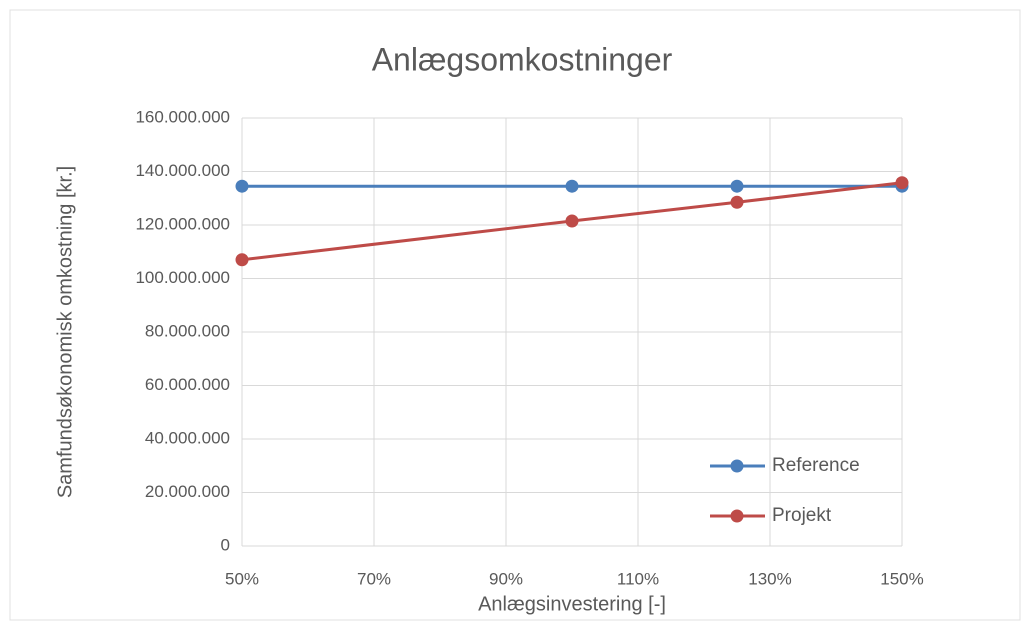 Image resolution: width=1029 pixels, height=625 pixels. I want to click on y-axis-label: Samfundsøkonomisk omkostning [kr.], so click(65, 332).